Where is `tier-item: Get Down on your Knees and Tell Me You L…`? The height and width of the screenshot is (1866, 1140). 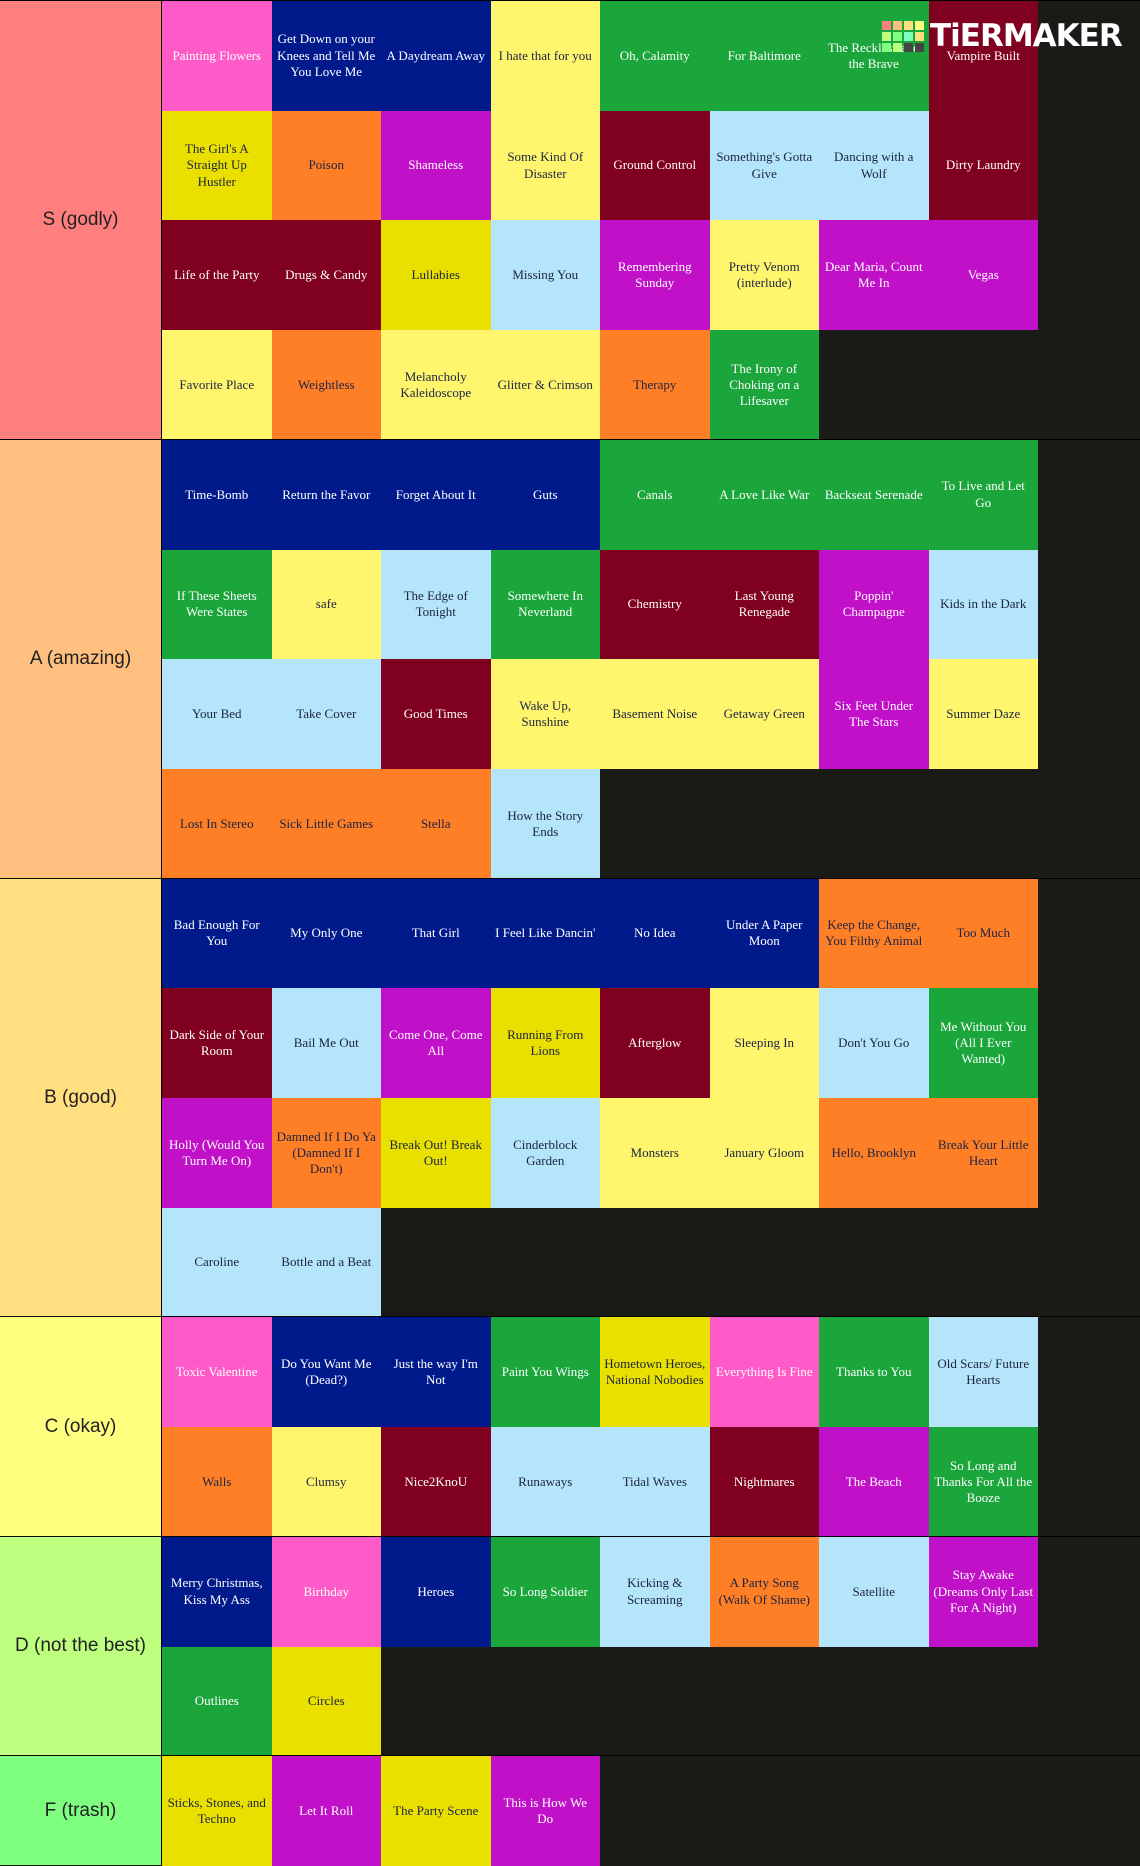 tier-item: Get Down on your Knees and Tell Me You L… is located at coordinates (326, 56).